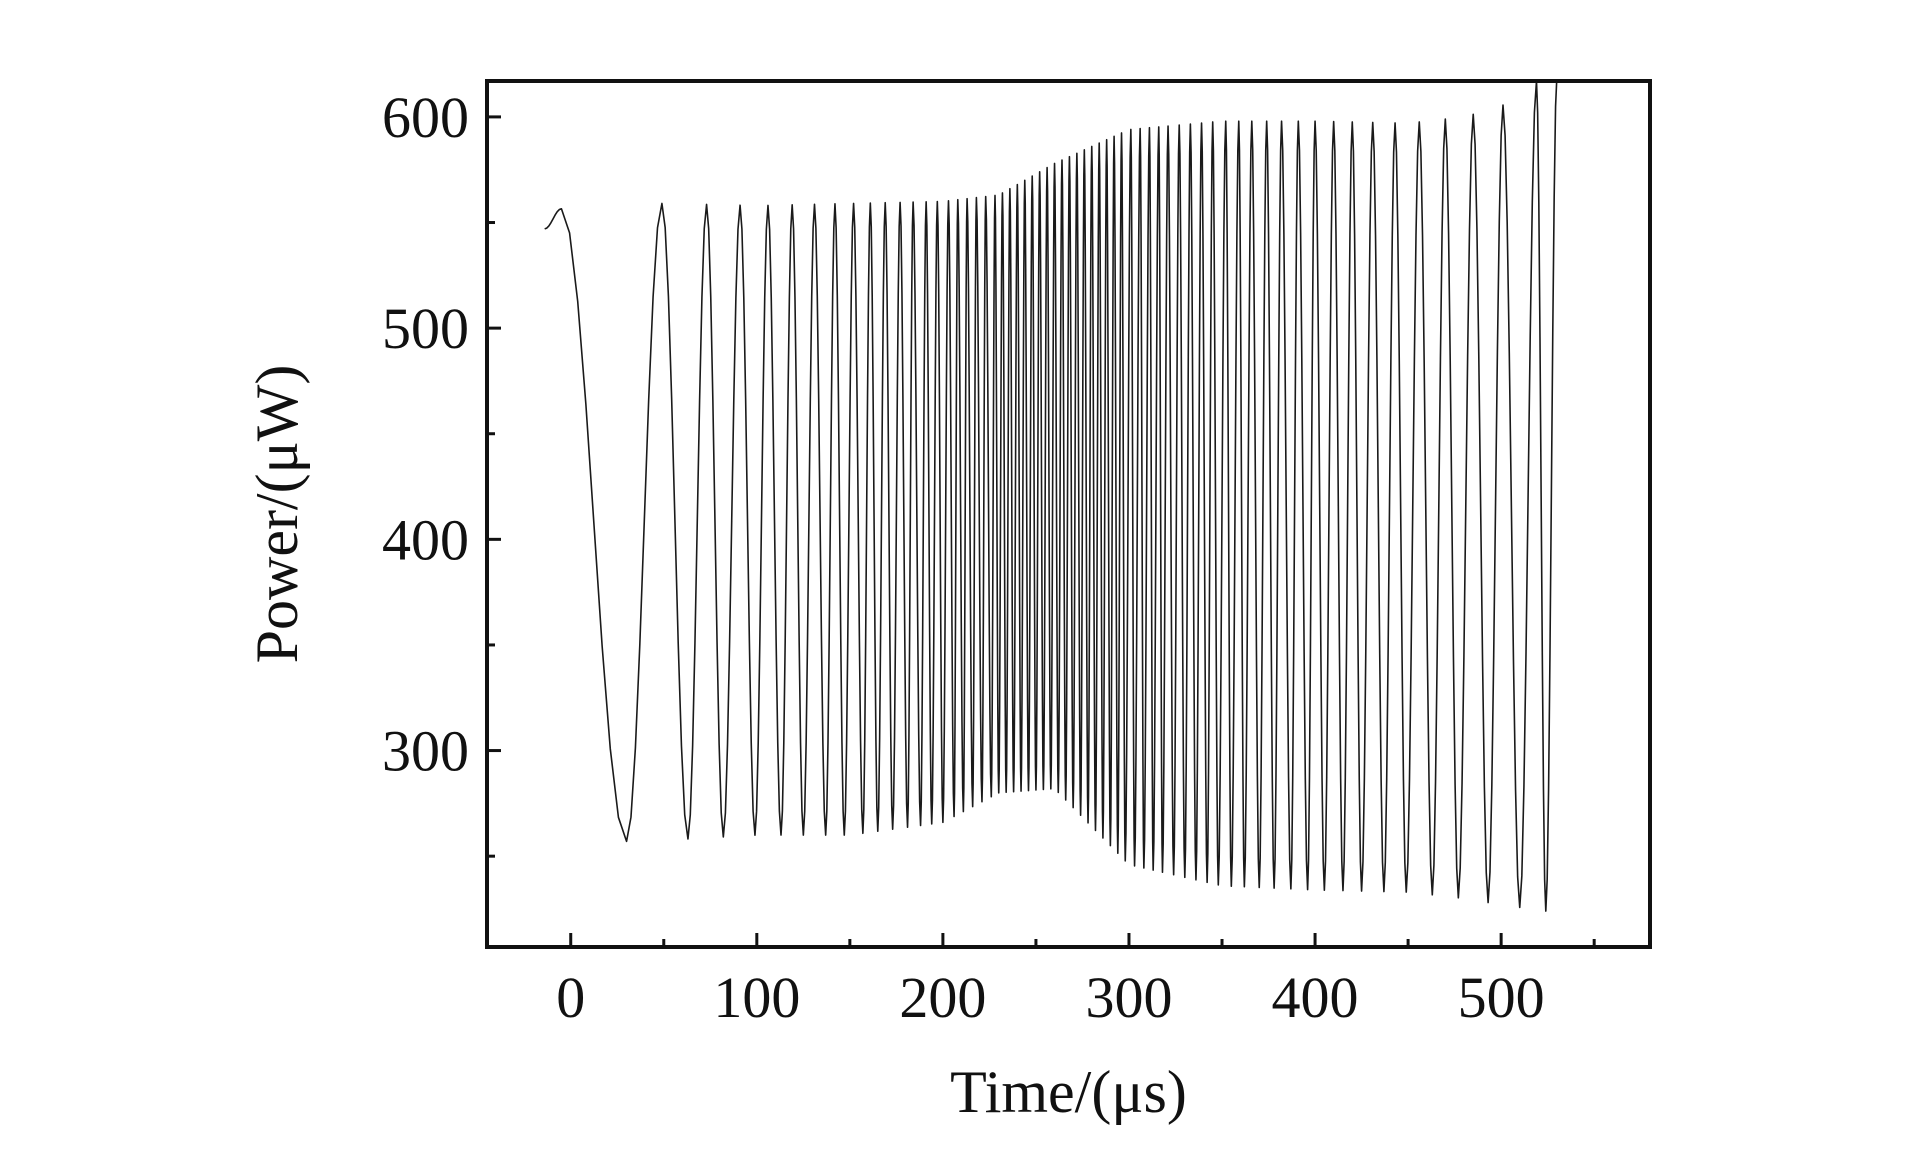  I want to click on y-tick-label: 500, so click(425, 328).